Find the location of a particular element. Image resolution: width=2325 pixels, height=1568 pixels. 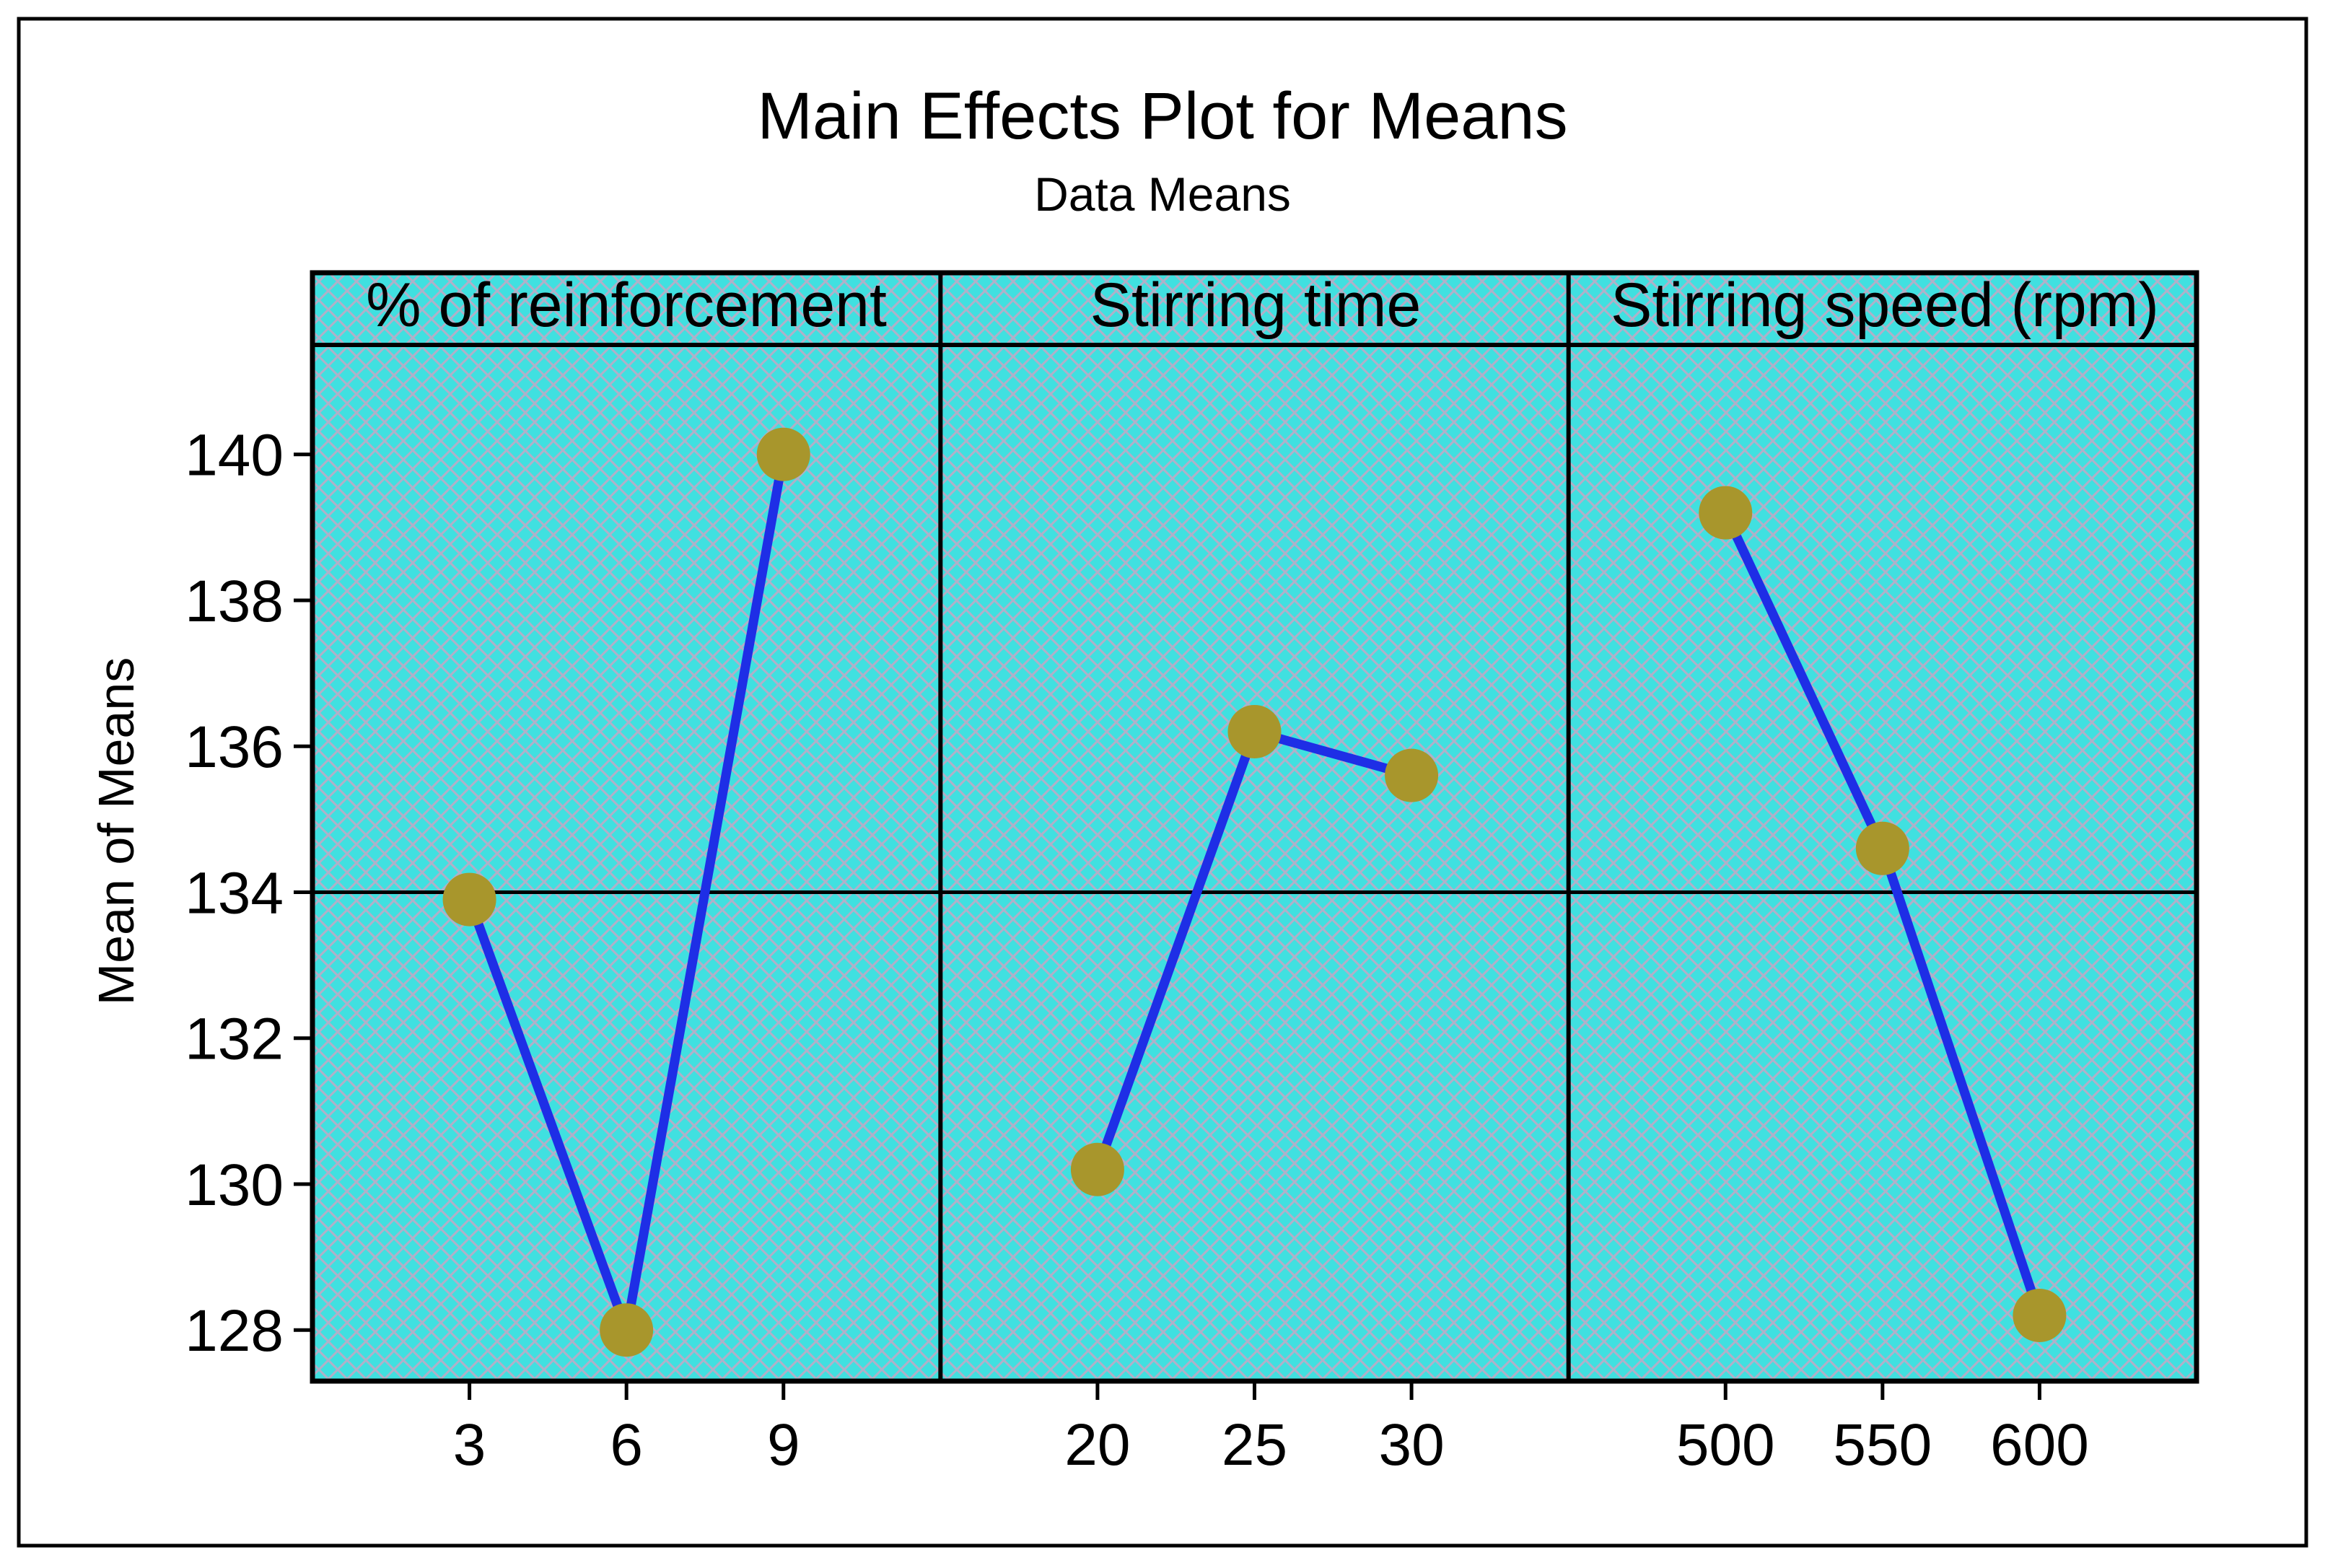

x-tick-label: 500 is located at coordinates (1725, 1445).